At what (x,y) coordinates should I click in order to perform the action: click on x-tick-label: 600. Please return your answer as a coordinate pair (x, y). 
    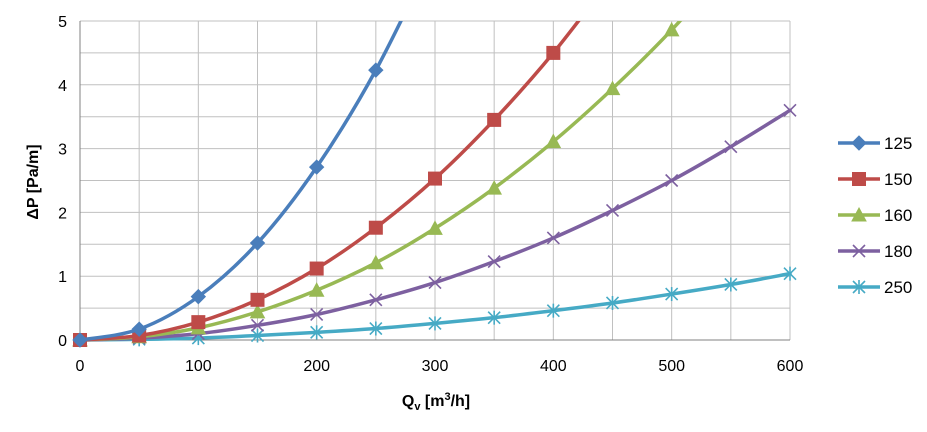
    Looking at the image, I should click on (790, 366).